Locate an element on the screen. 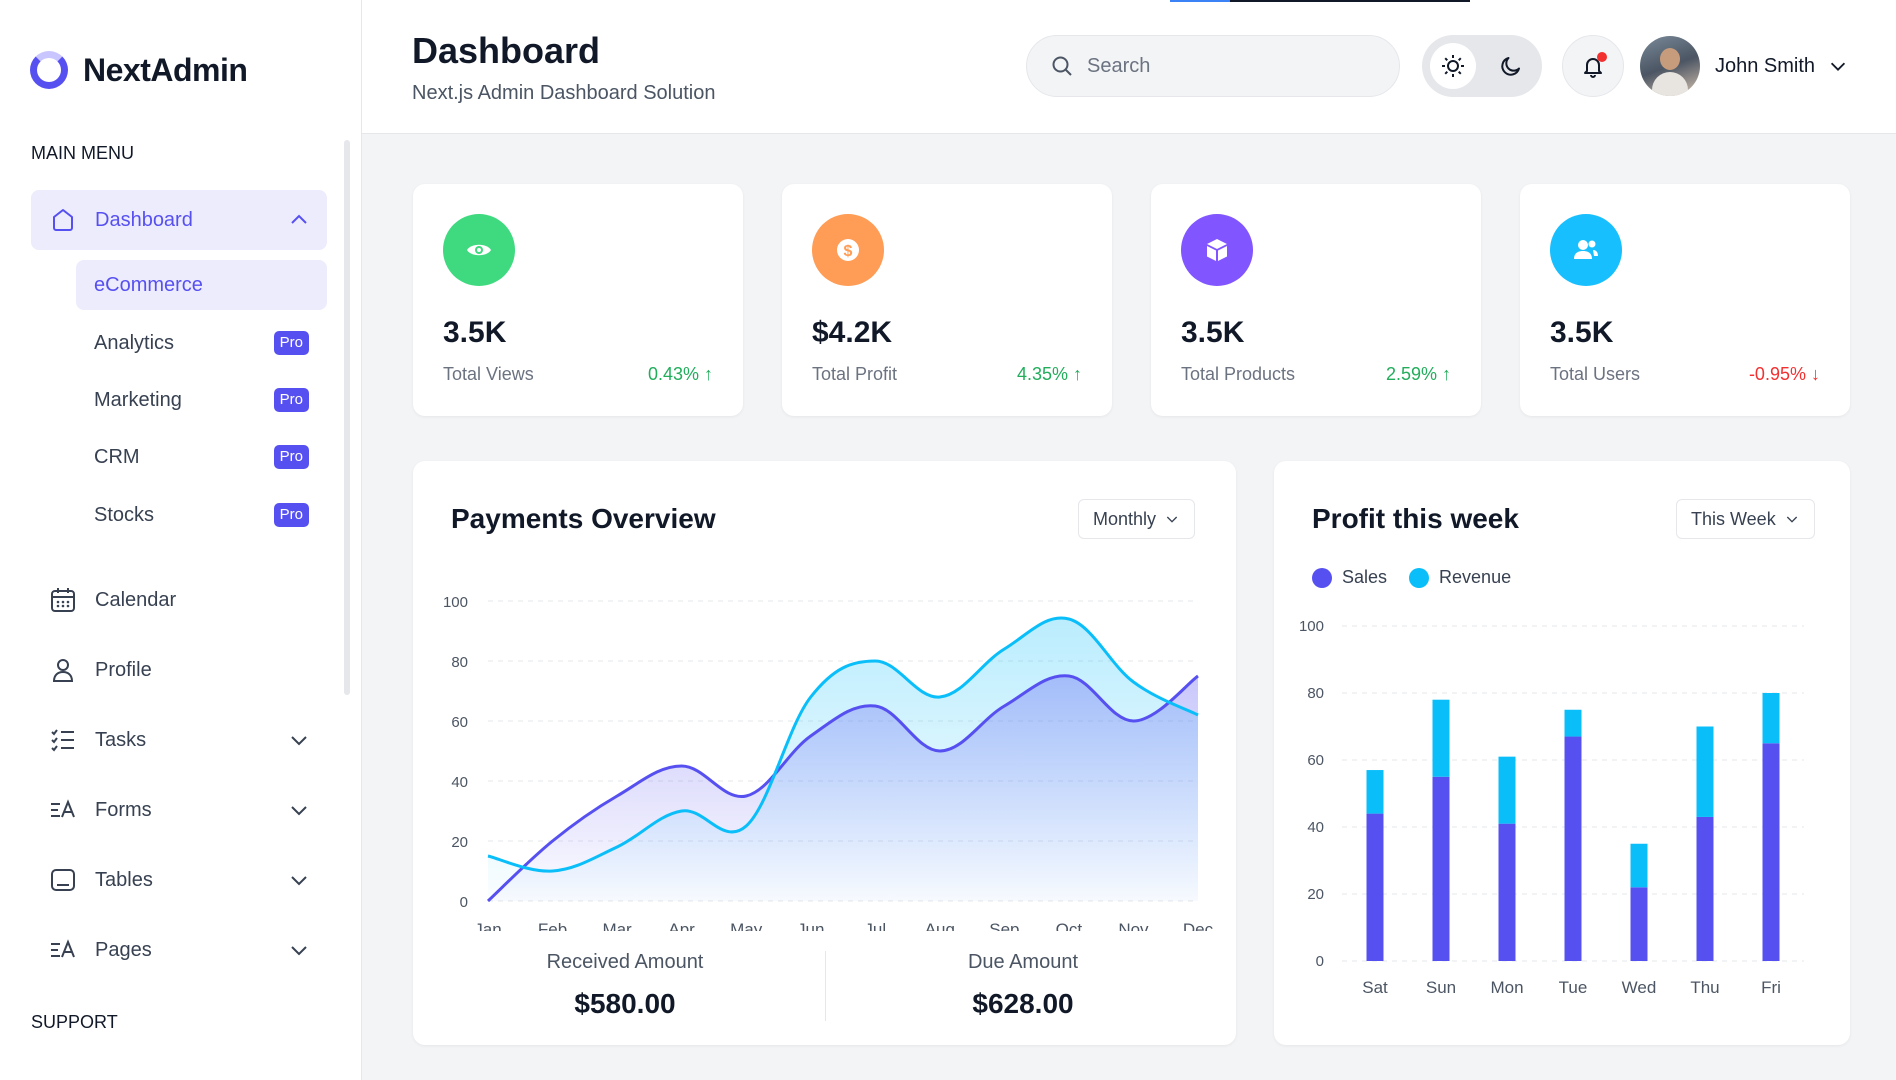 The image size is (1896, 1080). page-subtitle: Next.js Admin Dashboard Solution is located at coordinates (564, 93).